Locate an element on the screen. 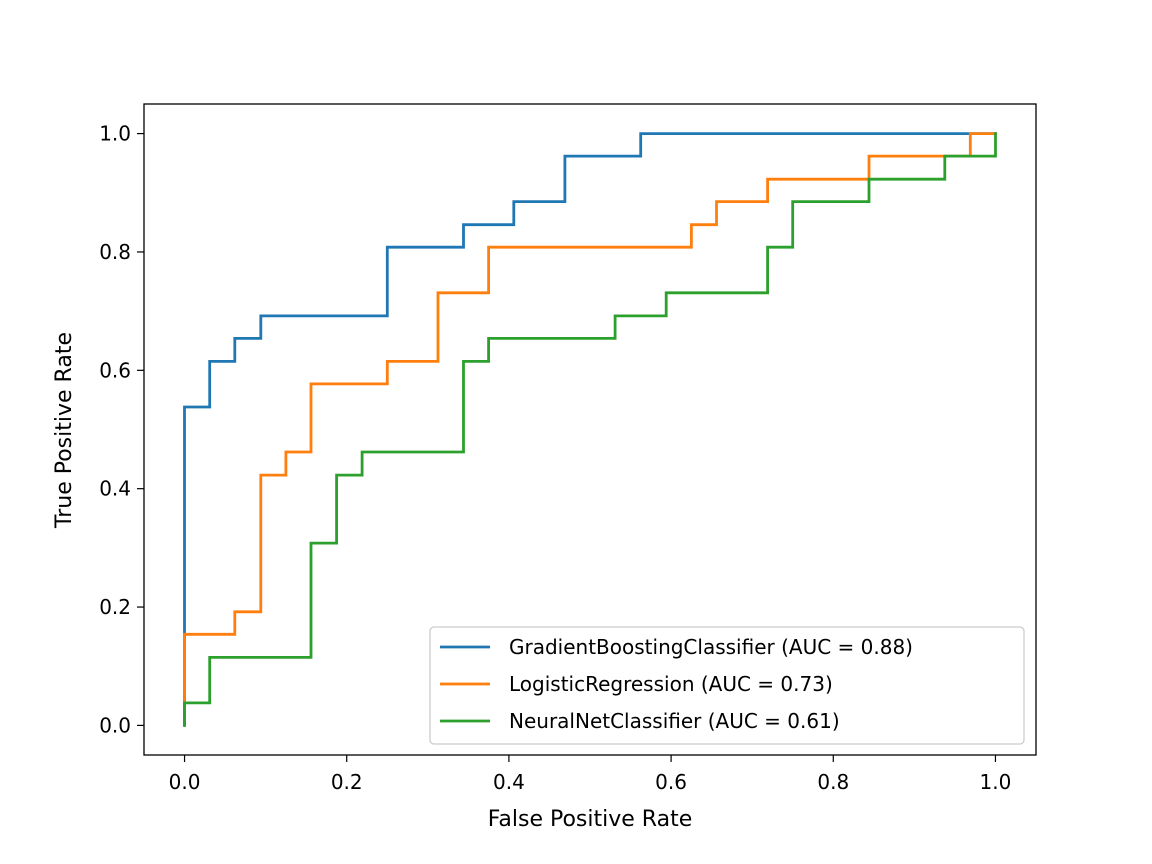 This screenshot has height=864, width=1152. legend-label-2: LogisticRegression (AUC = 0.73) is located at coordinates (671, 684).